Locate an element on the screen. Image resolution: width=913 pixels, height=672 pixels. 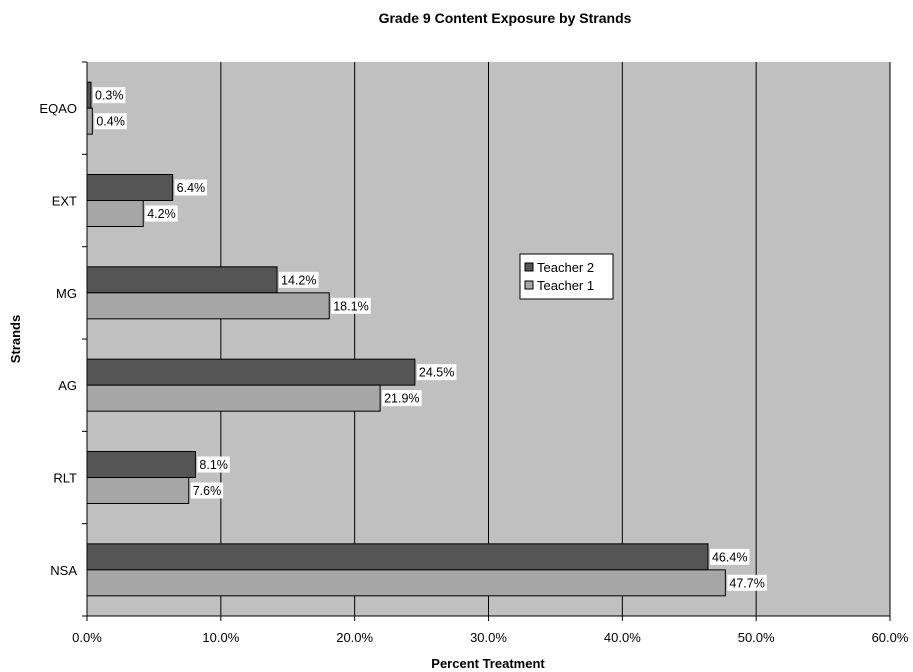
y-axis-title: Strands is located at coordinates (15, 339).